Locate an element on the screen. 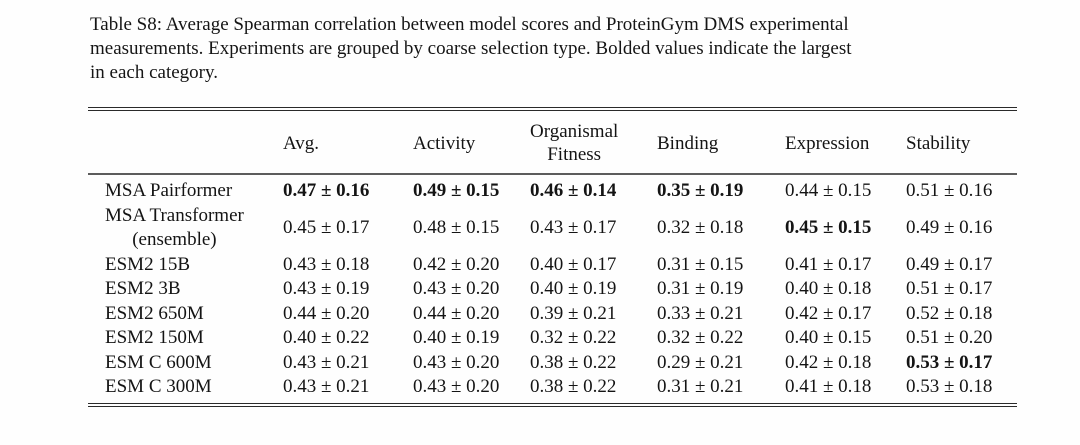 The width and height of the screenshot is (1080, 445). header-organismal-fitness: Organismal Fitness is located at coordinates (593, 142).